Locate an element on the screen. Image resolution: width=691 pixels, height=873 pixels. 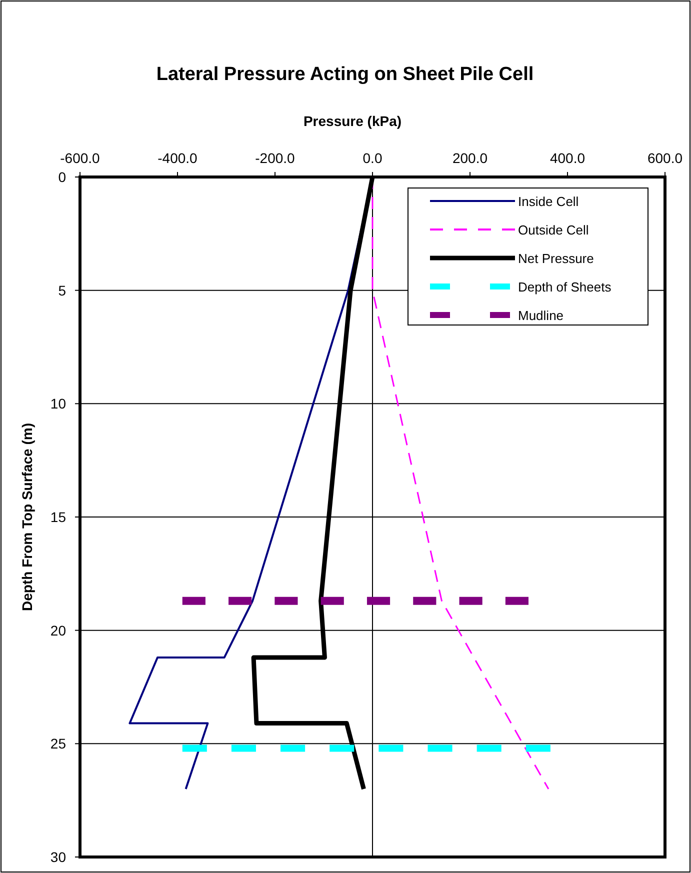
y-tick-label: 15 is located at coordinates (58, 517).